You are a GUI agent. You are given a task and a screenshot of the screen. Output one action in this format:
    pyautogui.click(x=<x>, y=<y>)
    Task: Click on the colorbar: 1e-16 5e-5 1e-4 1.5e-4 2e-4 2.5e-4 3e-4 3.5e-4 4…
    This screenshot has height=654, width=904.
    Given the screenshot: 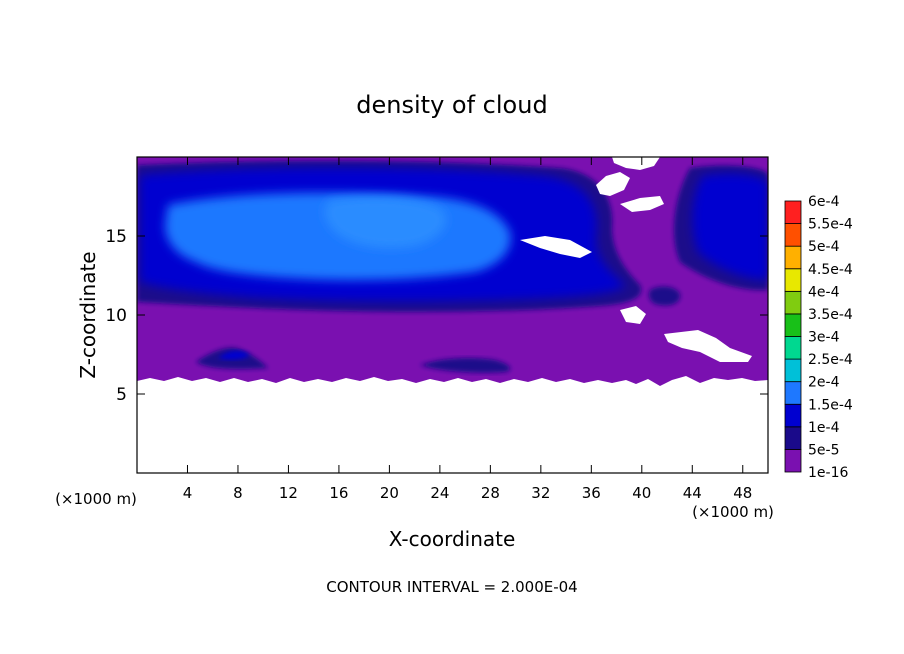 What is the action you would take?
    pyautogui.click(x=818, y=337)
    